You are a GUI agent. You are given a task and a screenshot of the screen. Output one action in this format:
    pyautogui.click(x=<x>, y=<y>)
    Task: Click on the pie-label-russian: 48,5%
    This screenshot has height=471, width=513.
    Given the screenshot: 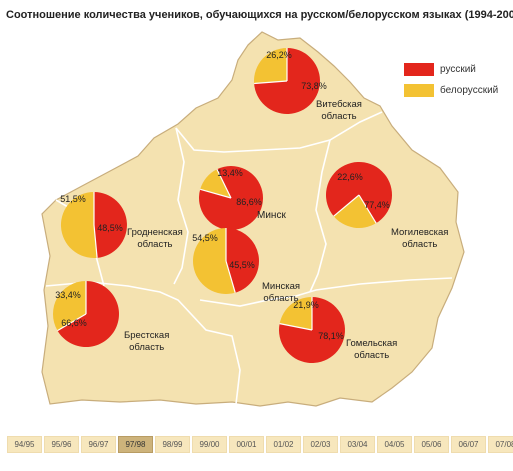 What is the action you would take?
    pyautogui.click(x=110, y=228)
    